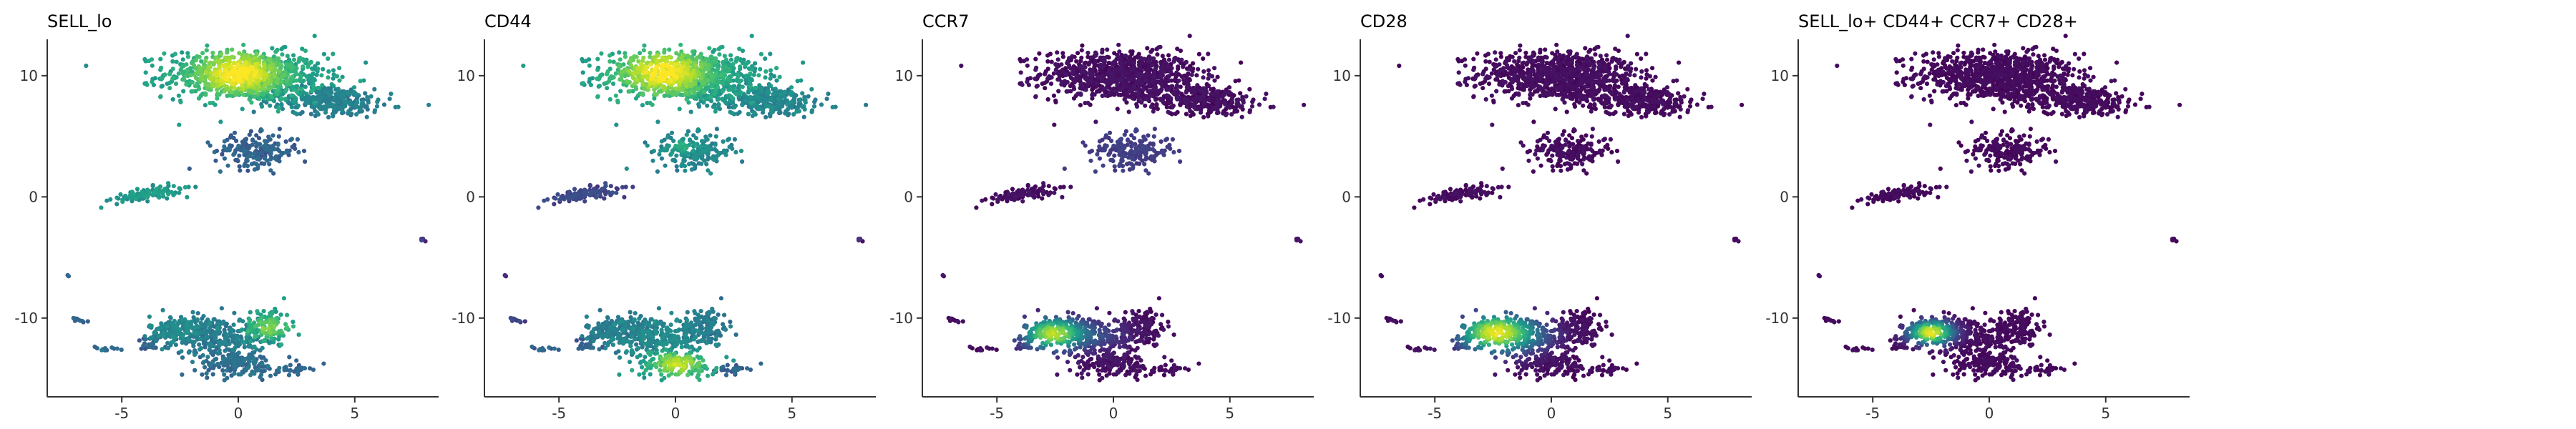 The height and width of the screenshot is (429, 2576). I want to click on y-tick-label: 10, so click(29, 75).